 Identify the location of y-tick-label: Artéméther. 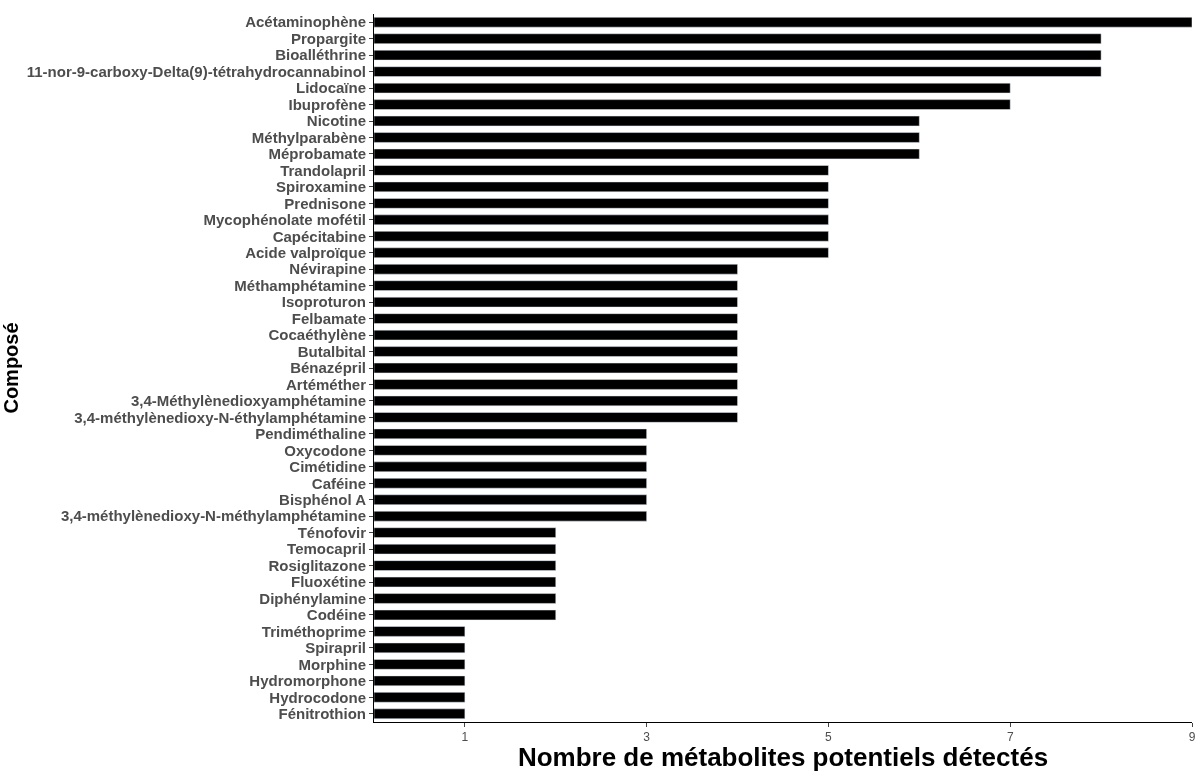
(326, 384).